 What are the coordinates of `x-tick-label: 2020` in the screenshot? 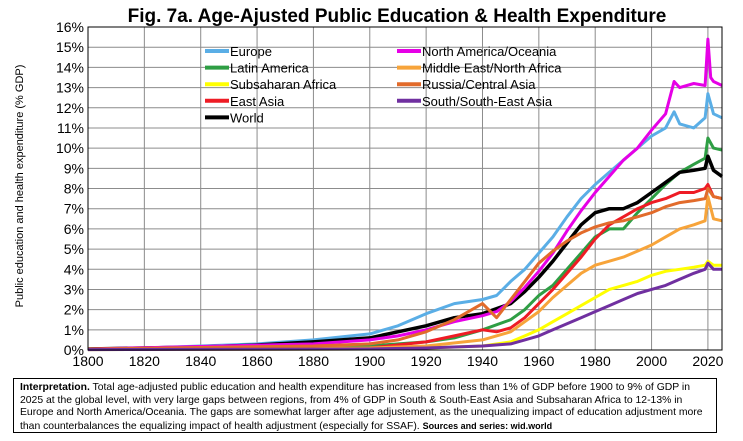 It's located at (707, 361).